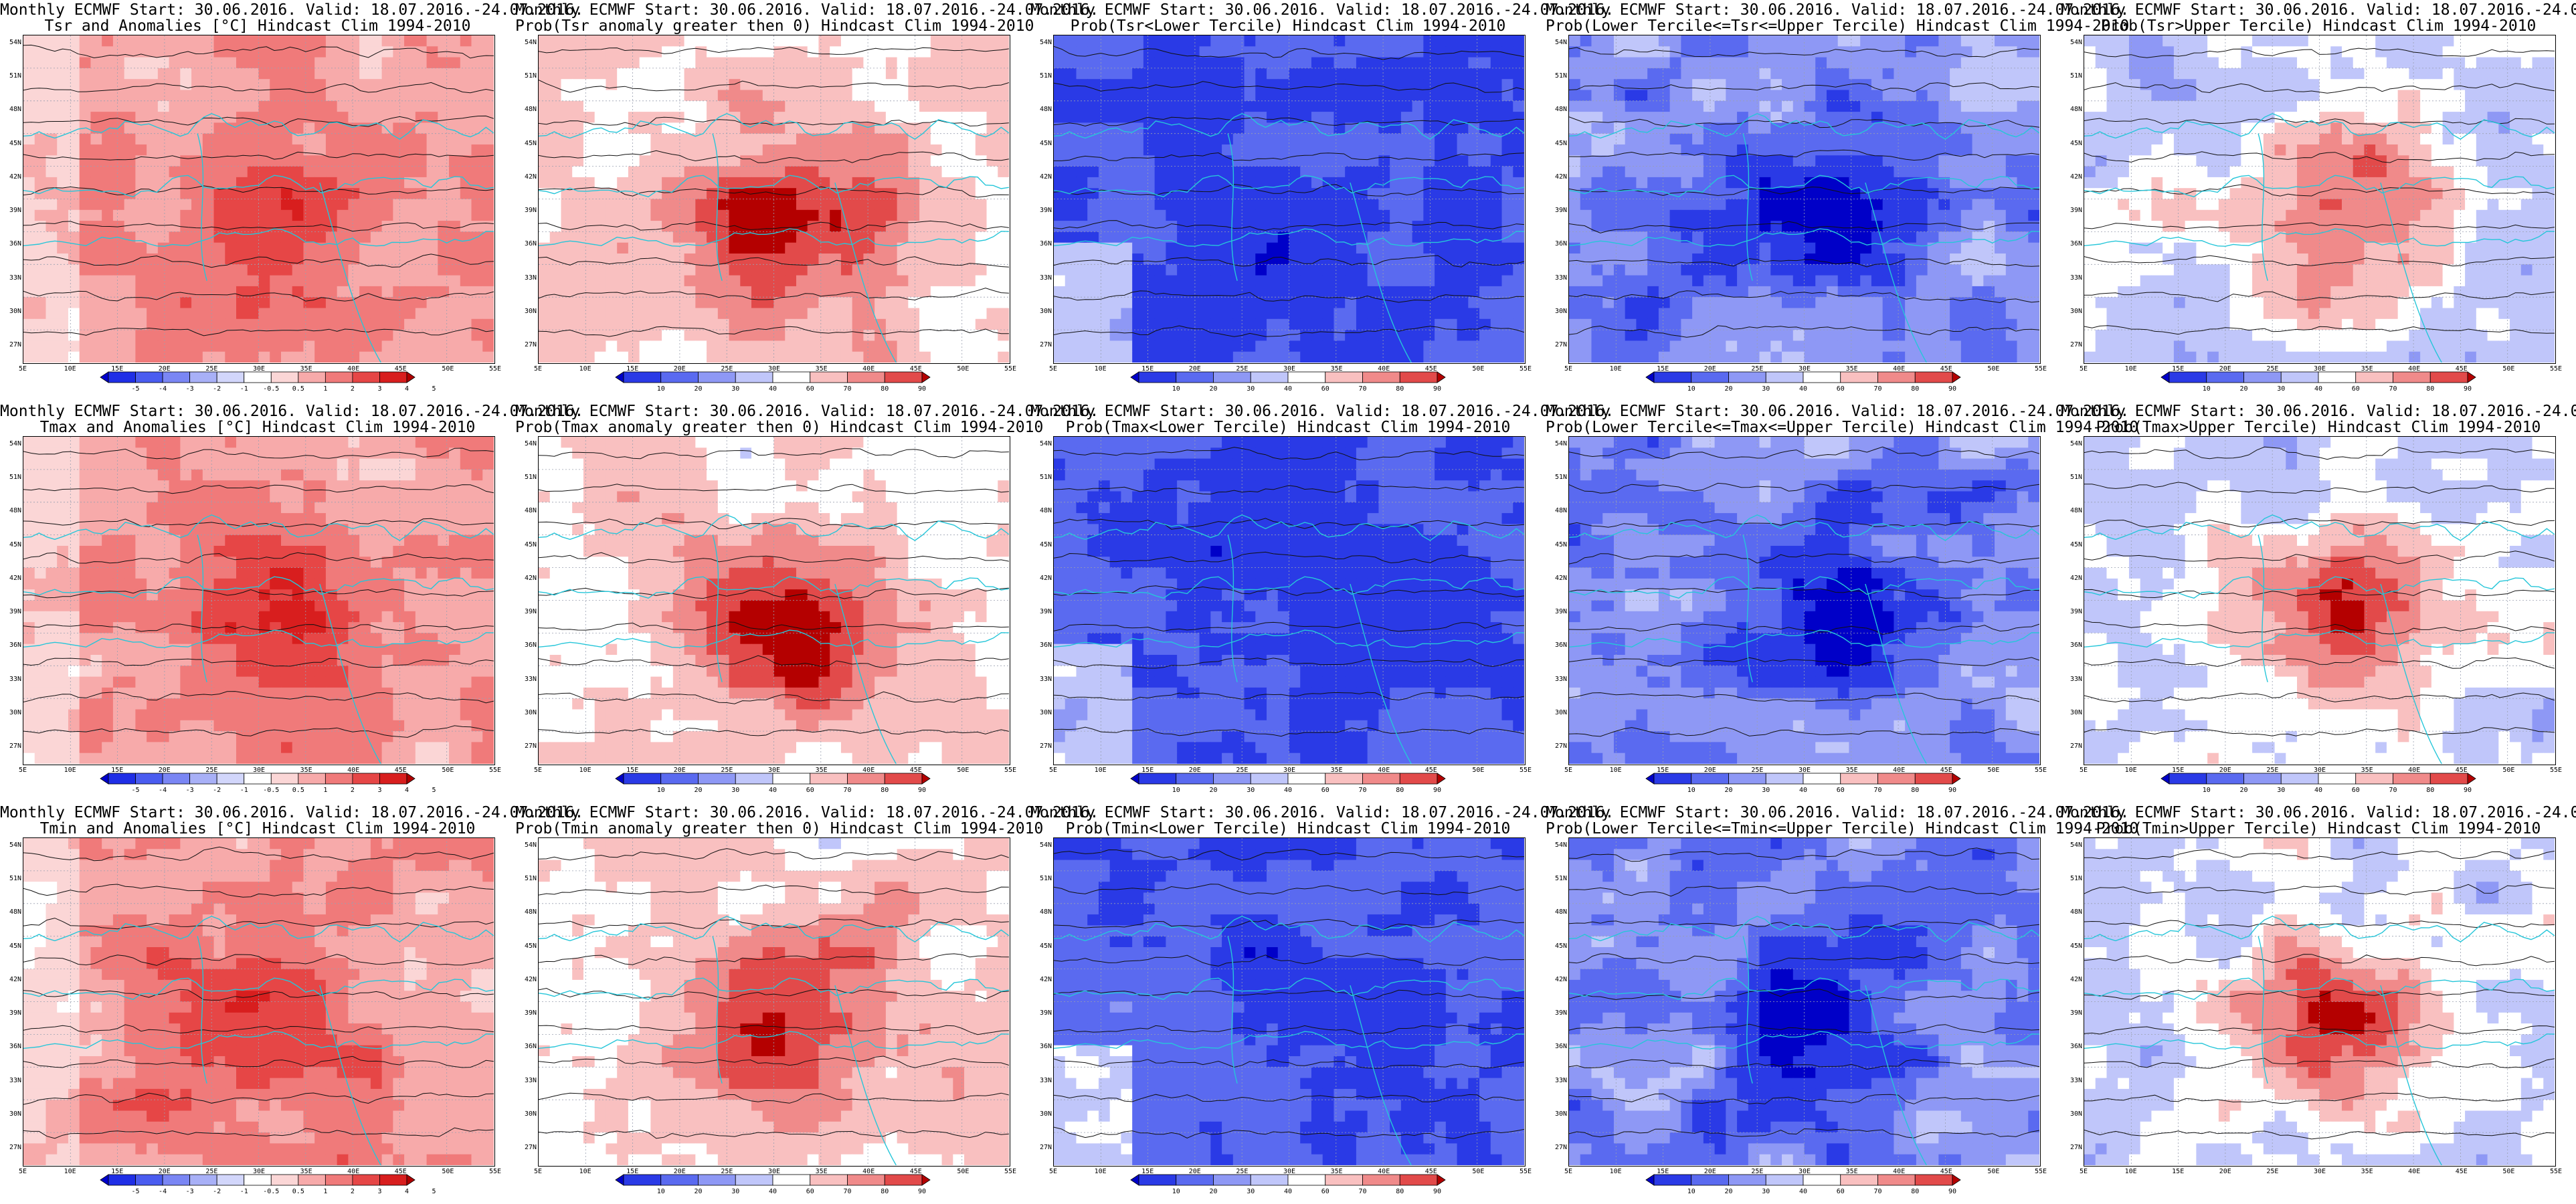 The height and width of the screenshot is (1204, 2576). Describe the element at coordinates (1710, 369) in the screenshot. I see `lon-tick-label: 20E` at that location.